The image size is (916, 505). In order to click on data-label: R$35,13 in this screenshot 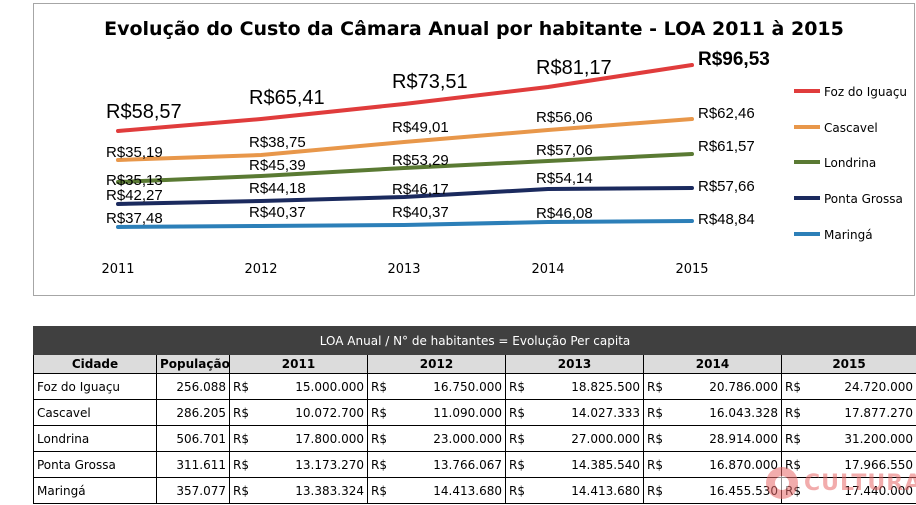, I will do `click(134, 180)`.